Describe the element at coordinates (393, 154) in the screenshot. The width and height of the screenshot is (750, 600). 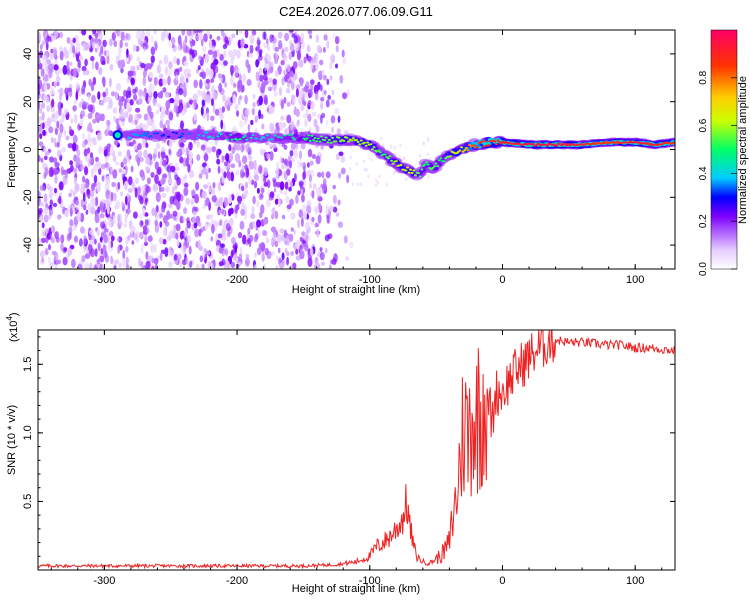
I see `spectrogram-signal-track` at that location.